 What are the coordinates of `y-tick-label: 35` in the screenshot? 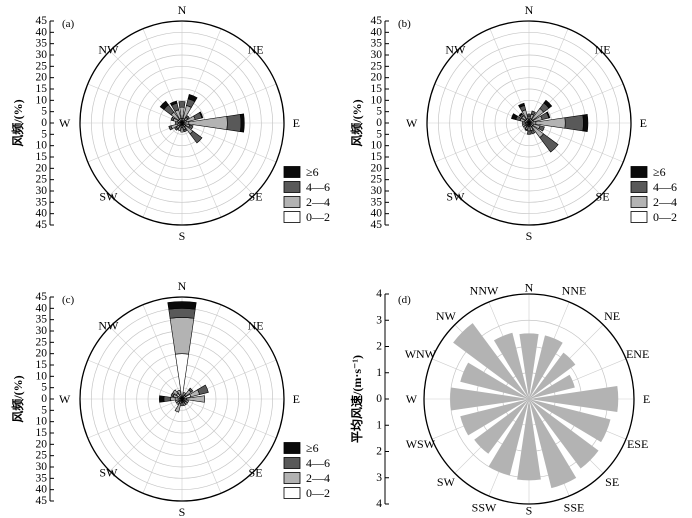 It's located at (377, 202).